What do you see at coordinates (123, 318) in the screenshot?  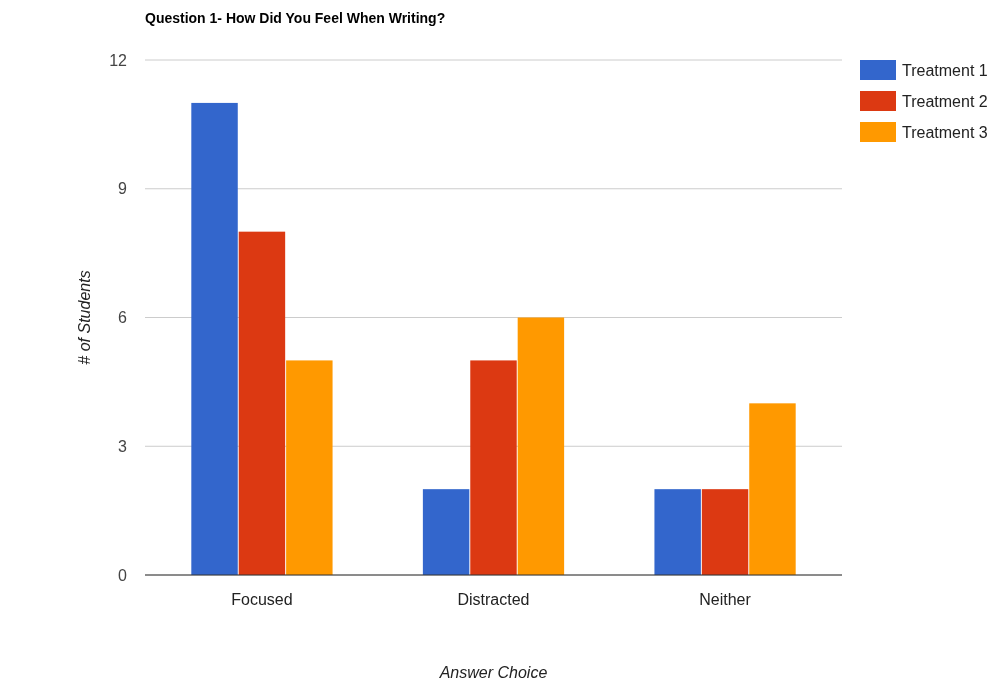 I see `y-tick-label: 6` at bounding box center [123, 318].